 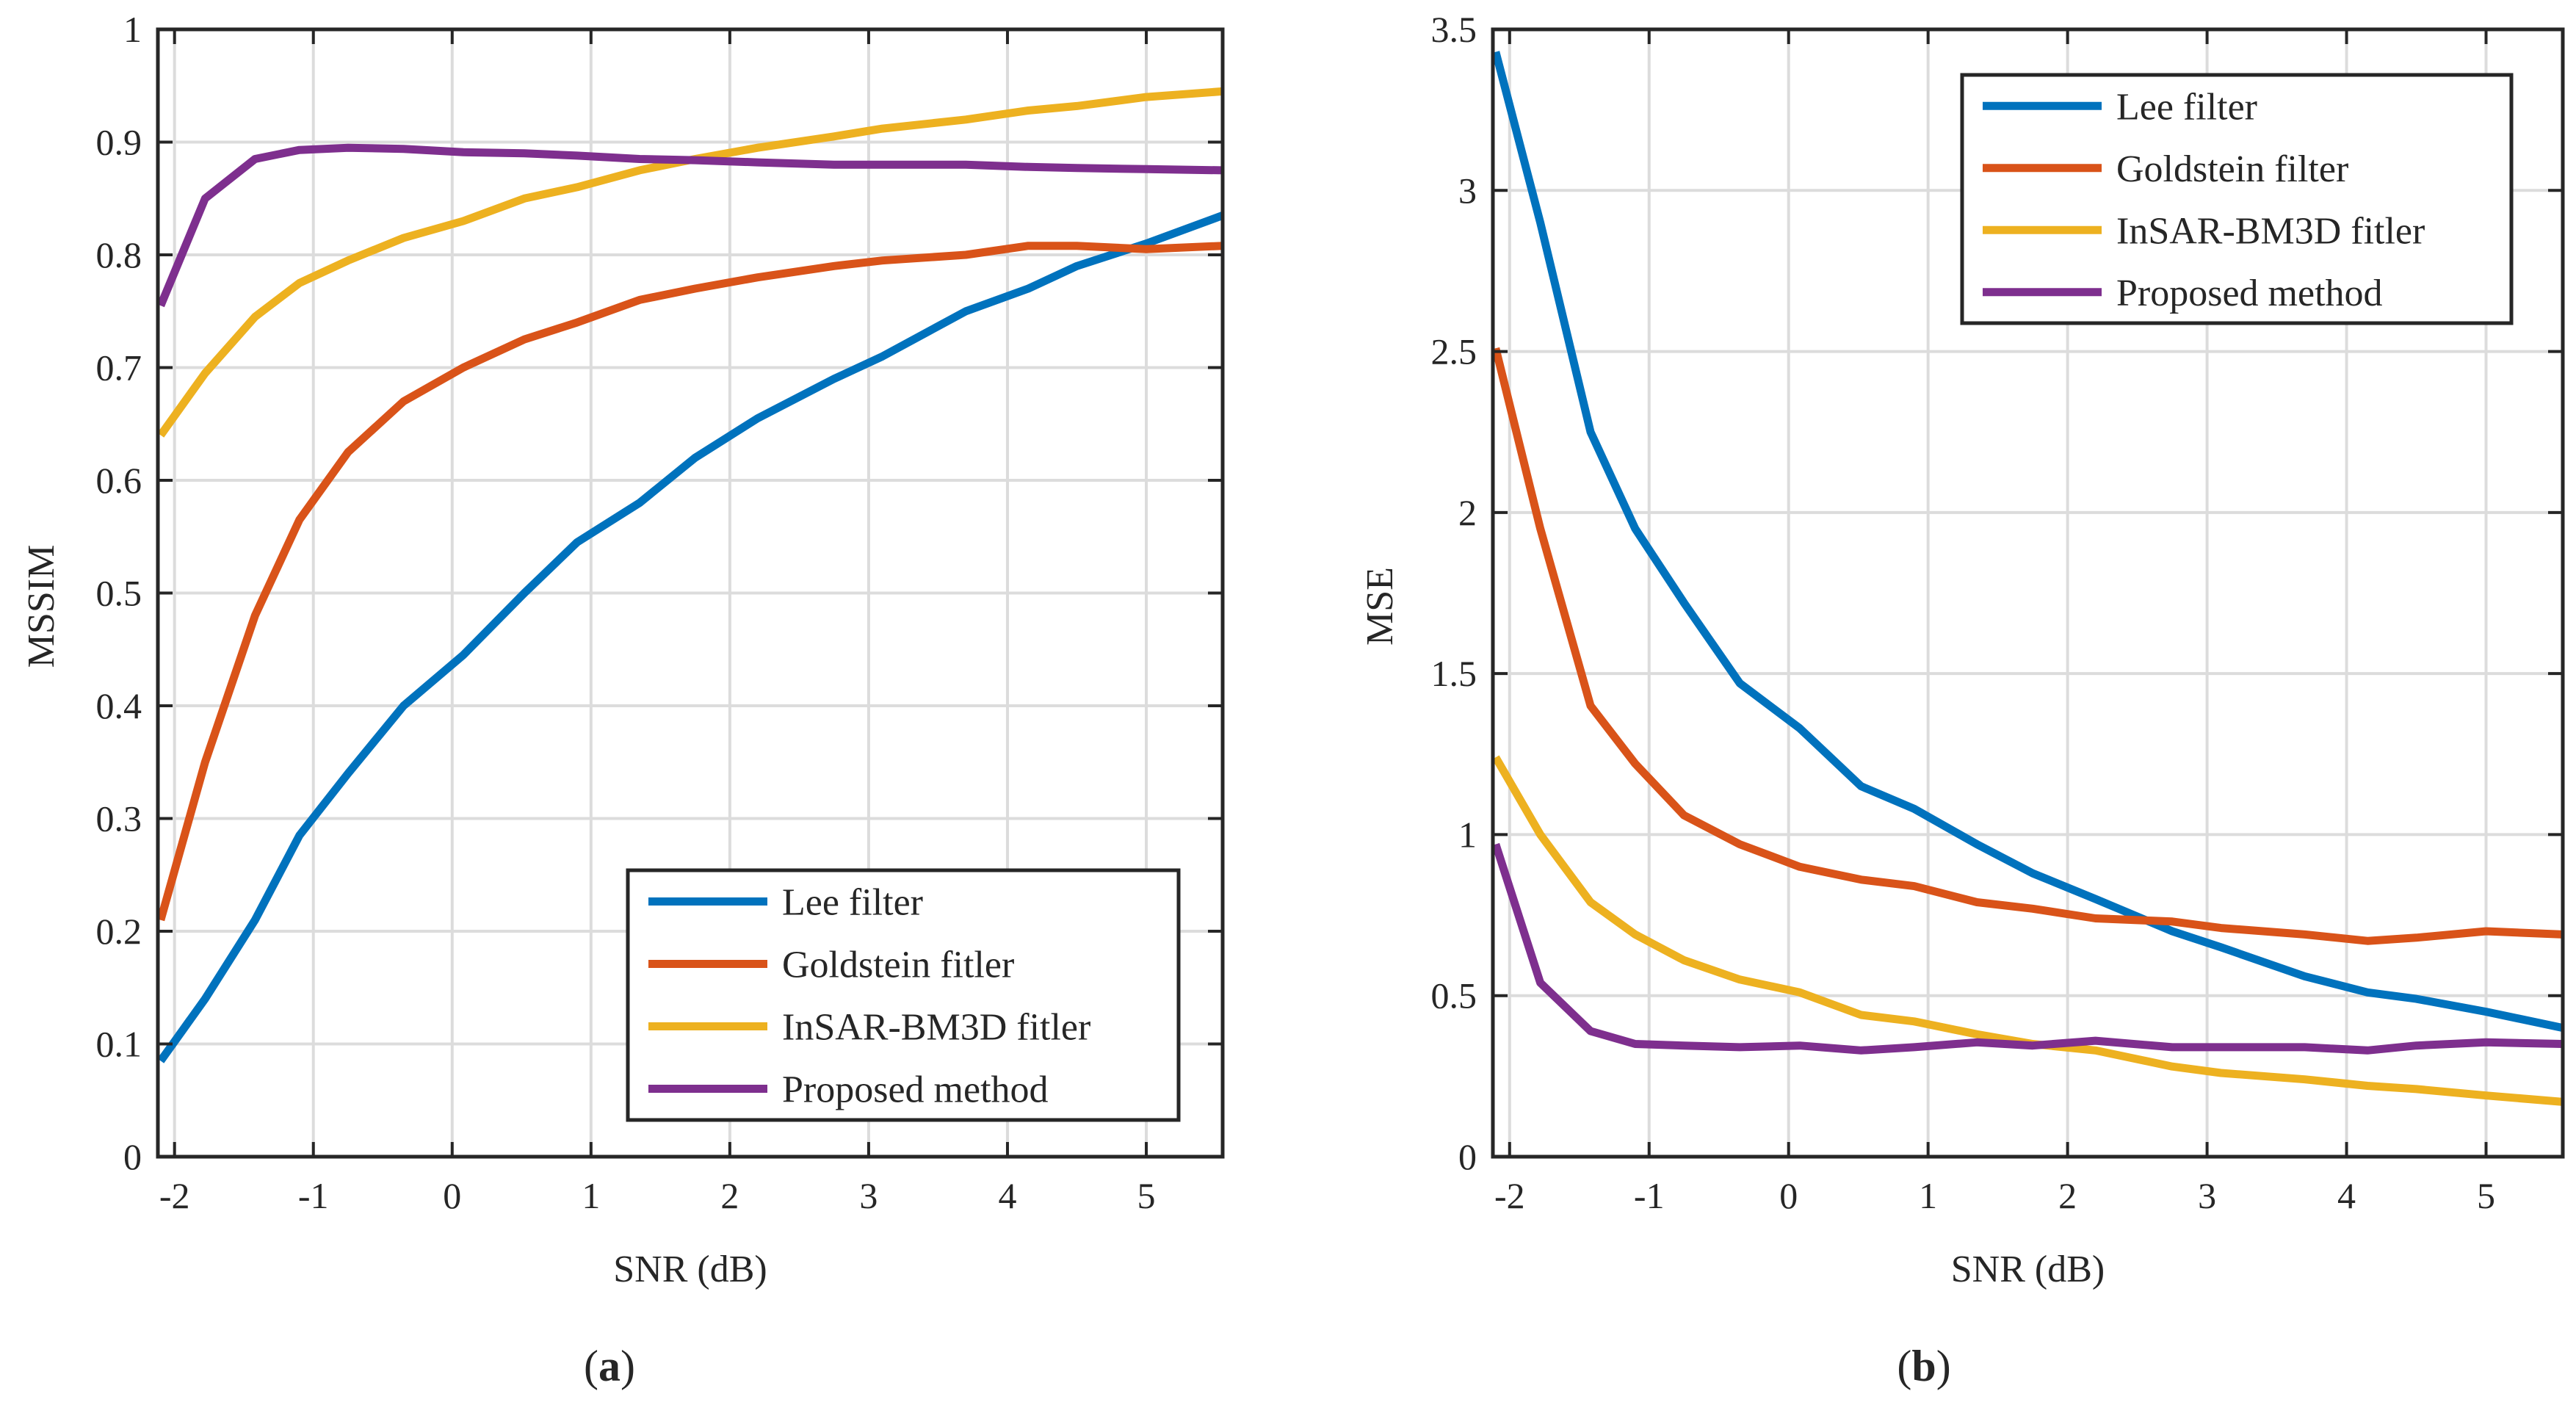 I want to click on y-tick-label: 0.2, so click(x=119, y=931).